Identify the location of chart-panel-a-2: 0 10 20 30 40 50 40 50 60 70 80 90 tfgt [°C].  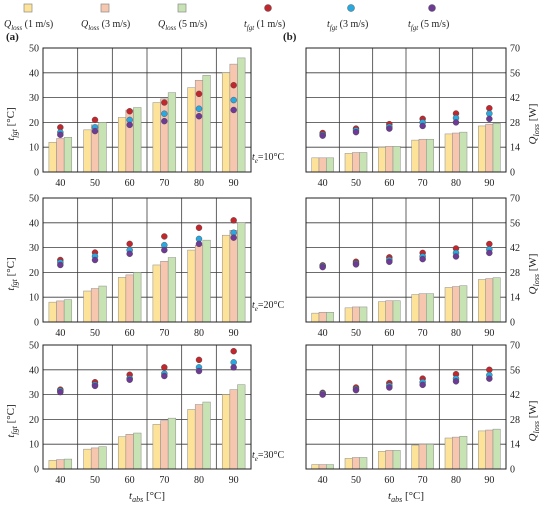
(128, 266).